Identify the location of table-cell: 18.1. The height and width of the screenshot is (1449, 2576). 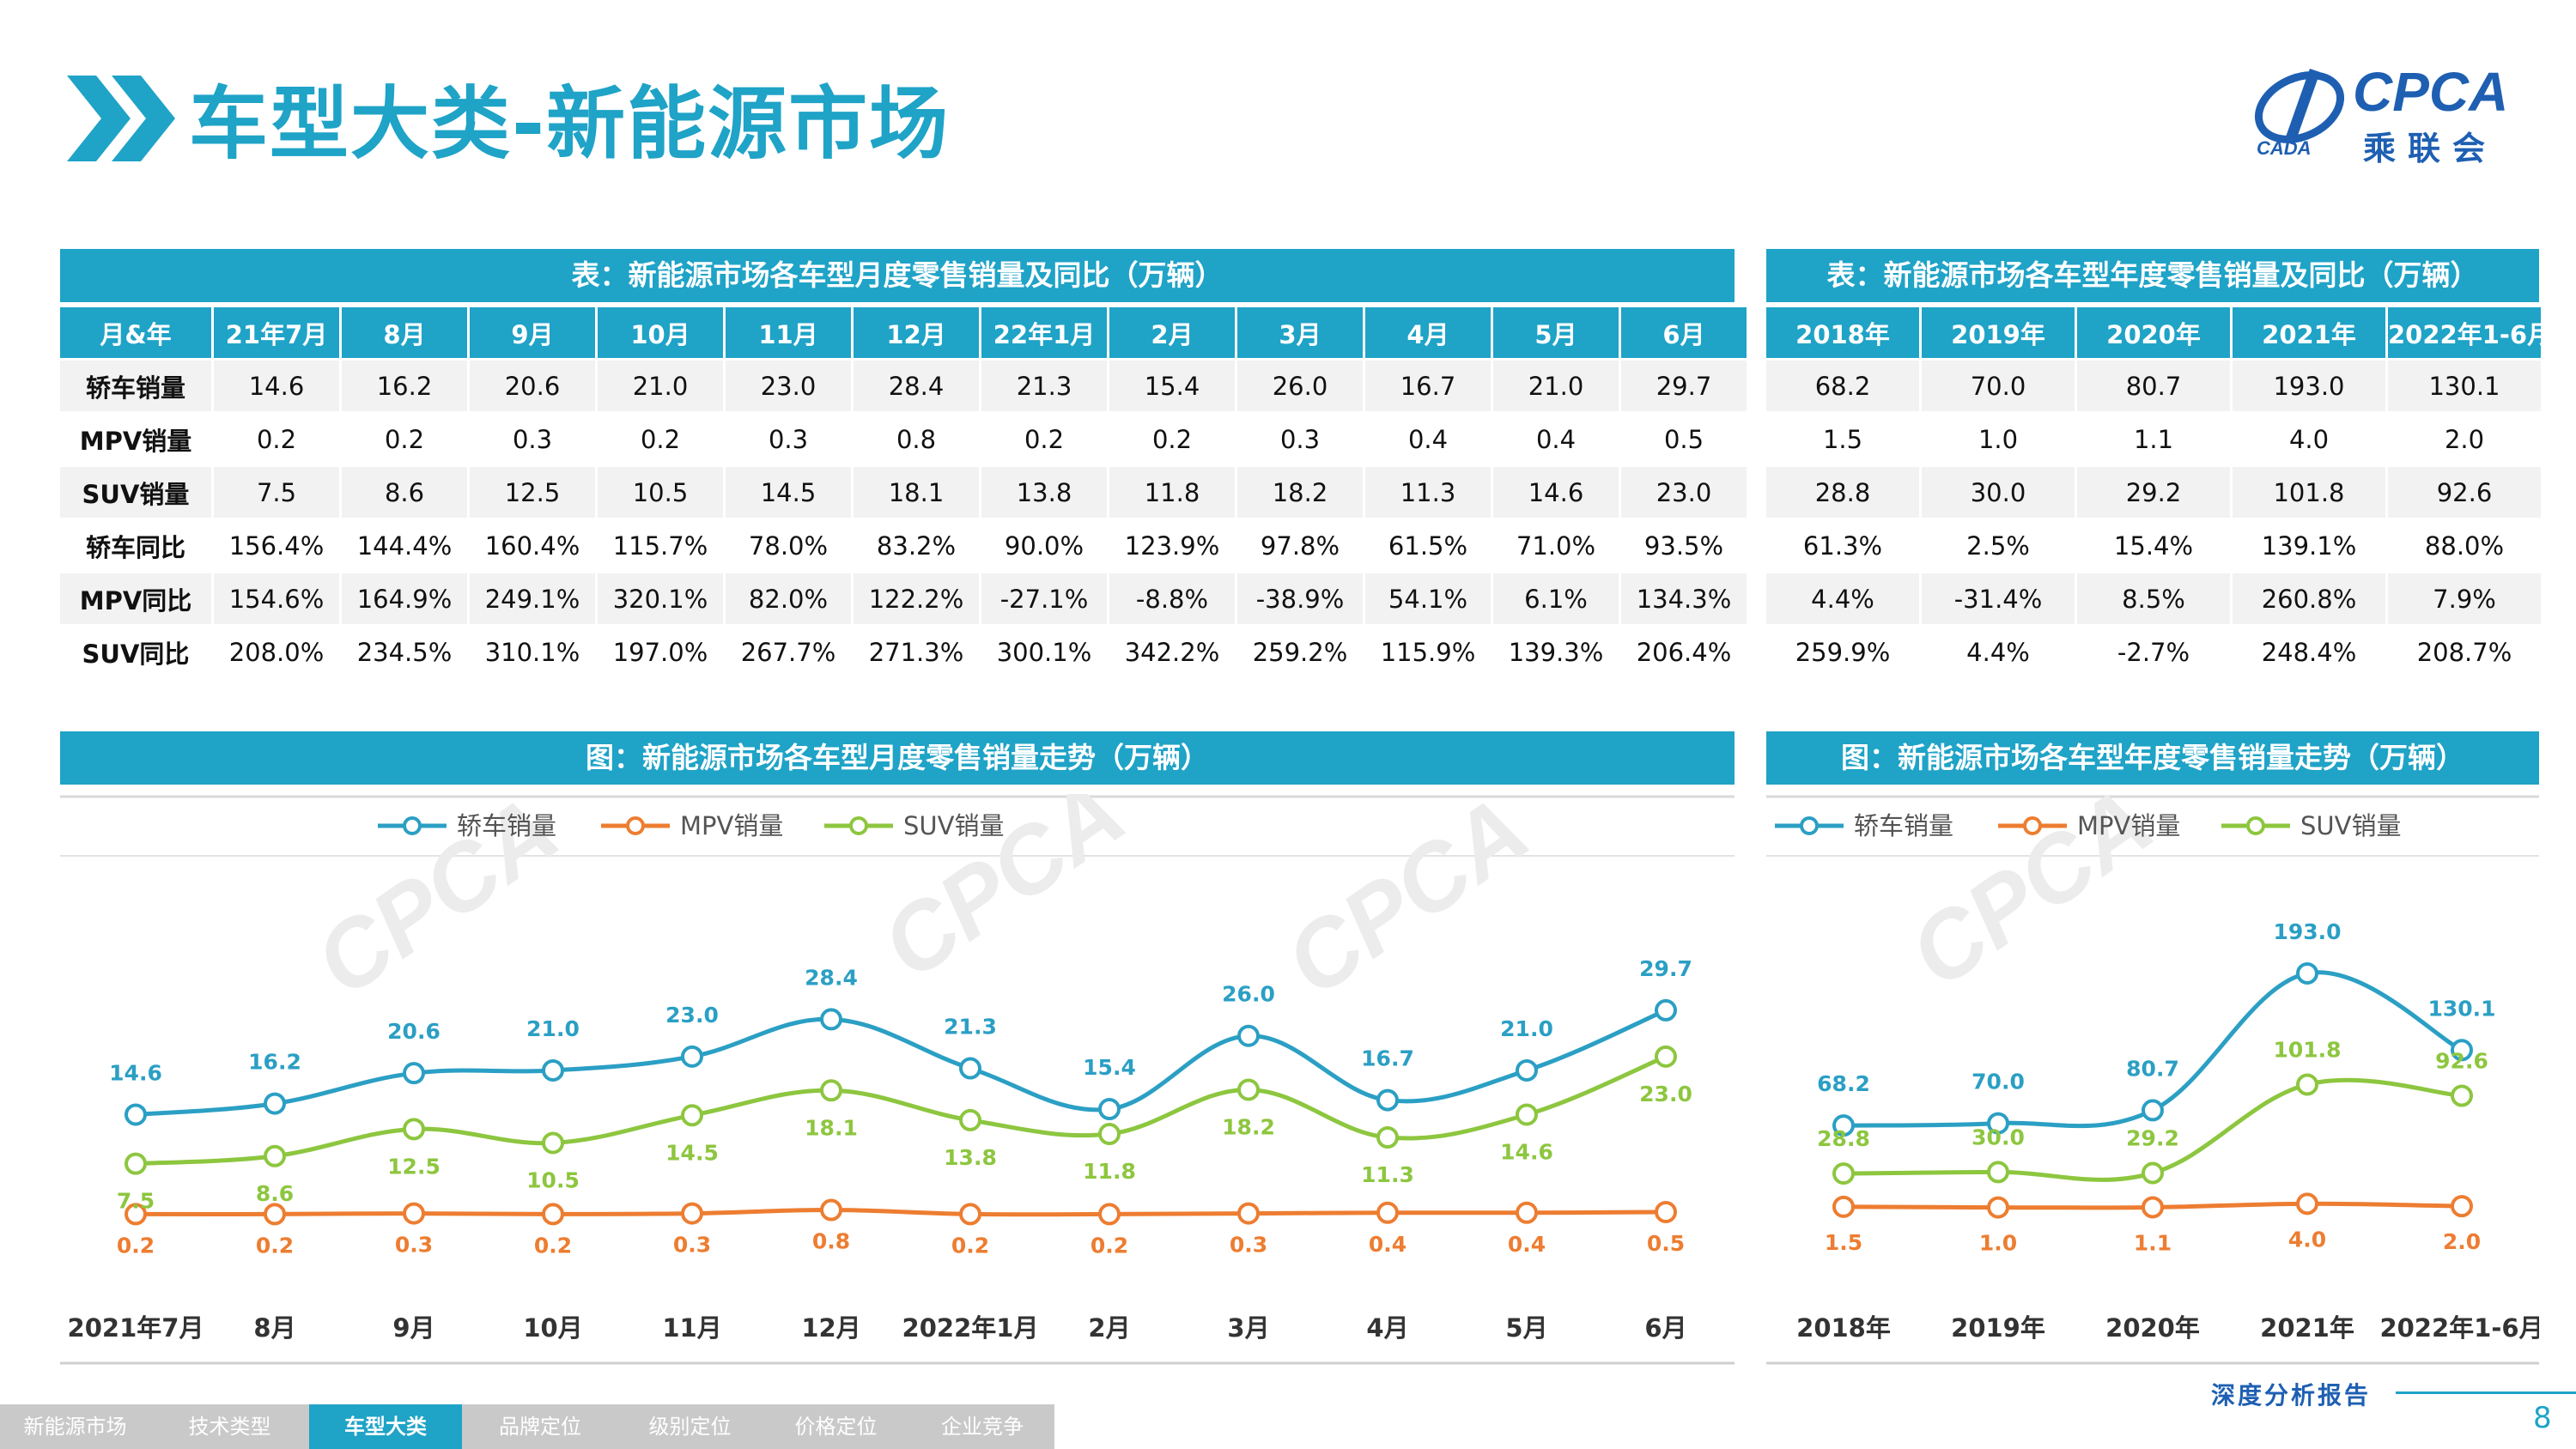
(917, 492).